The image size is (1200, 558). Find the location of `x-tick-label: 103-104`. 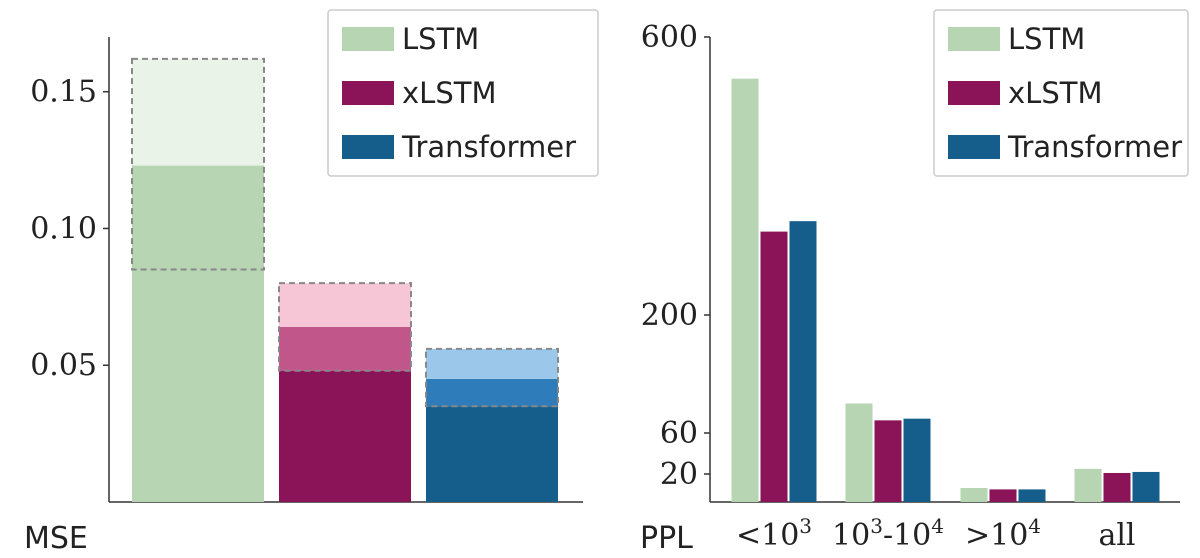

x-tick-label: 103-104 is located at coordinates (888, 533).